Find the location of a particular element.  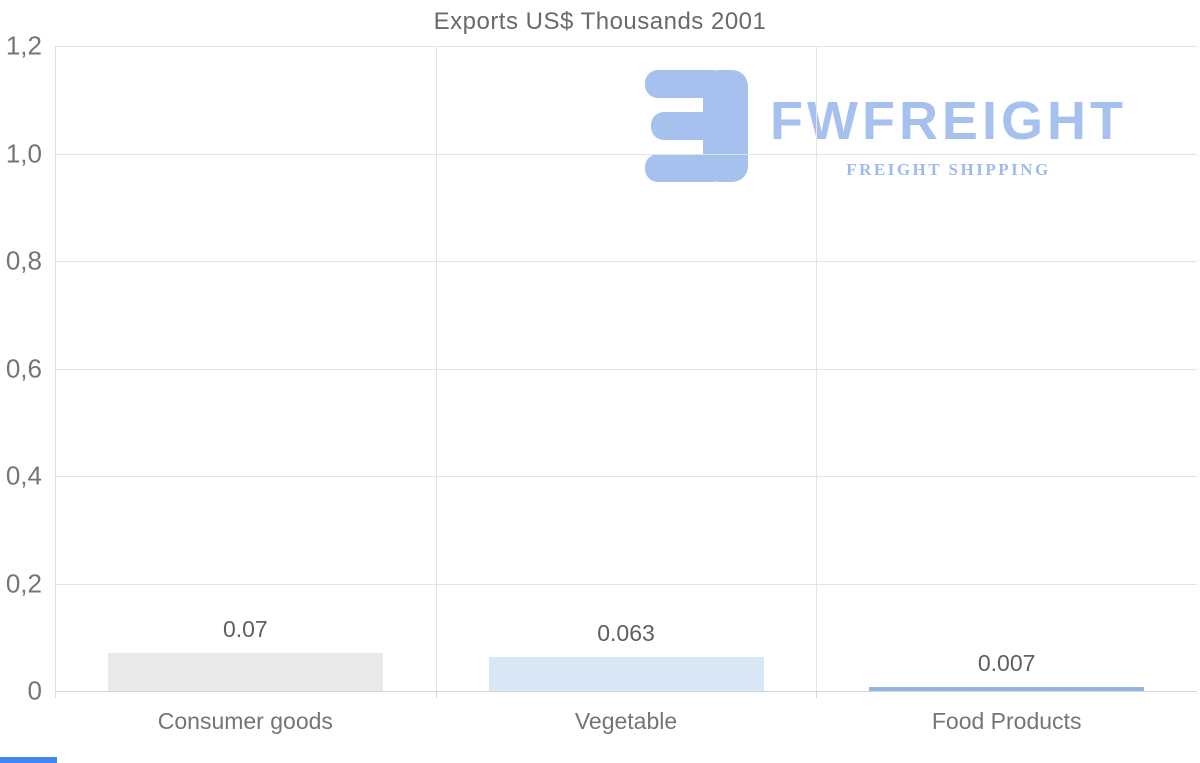

bar-value-label: 0.063 is located at coordinates (626, 633).